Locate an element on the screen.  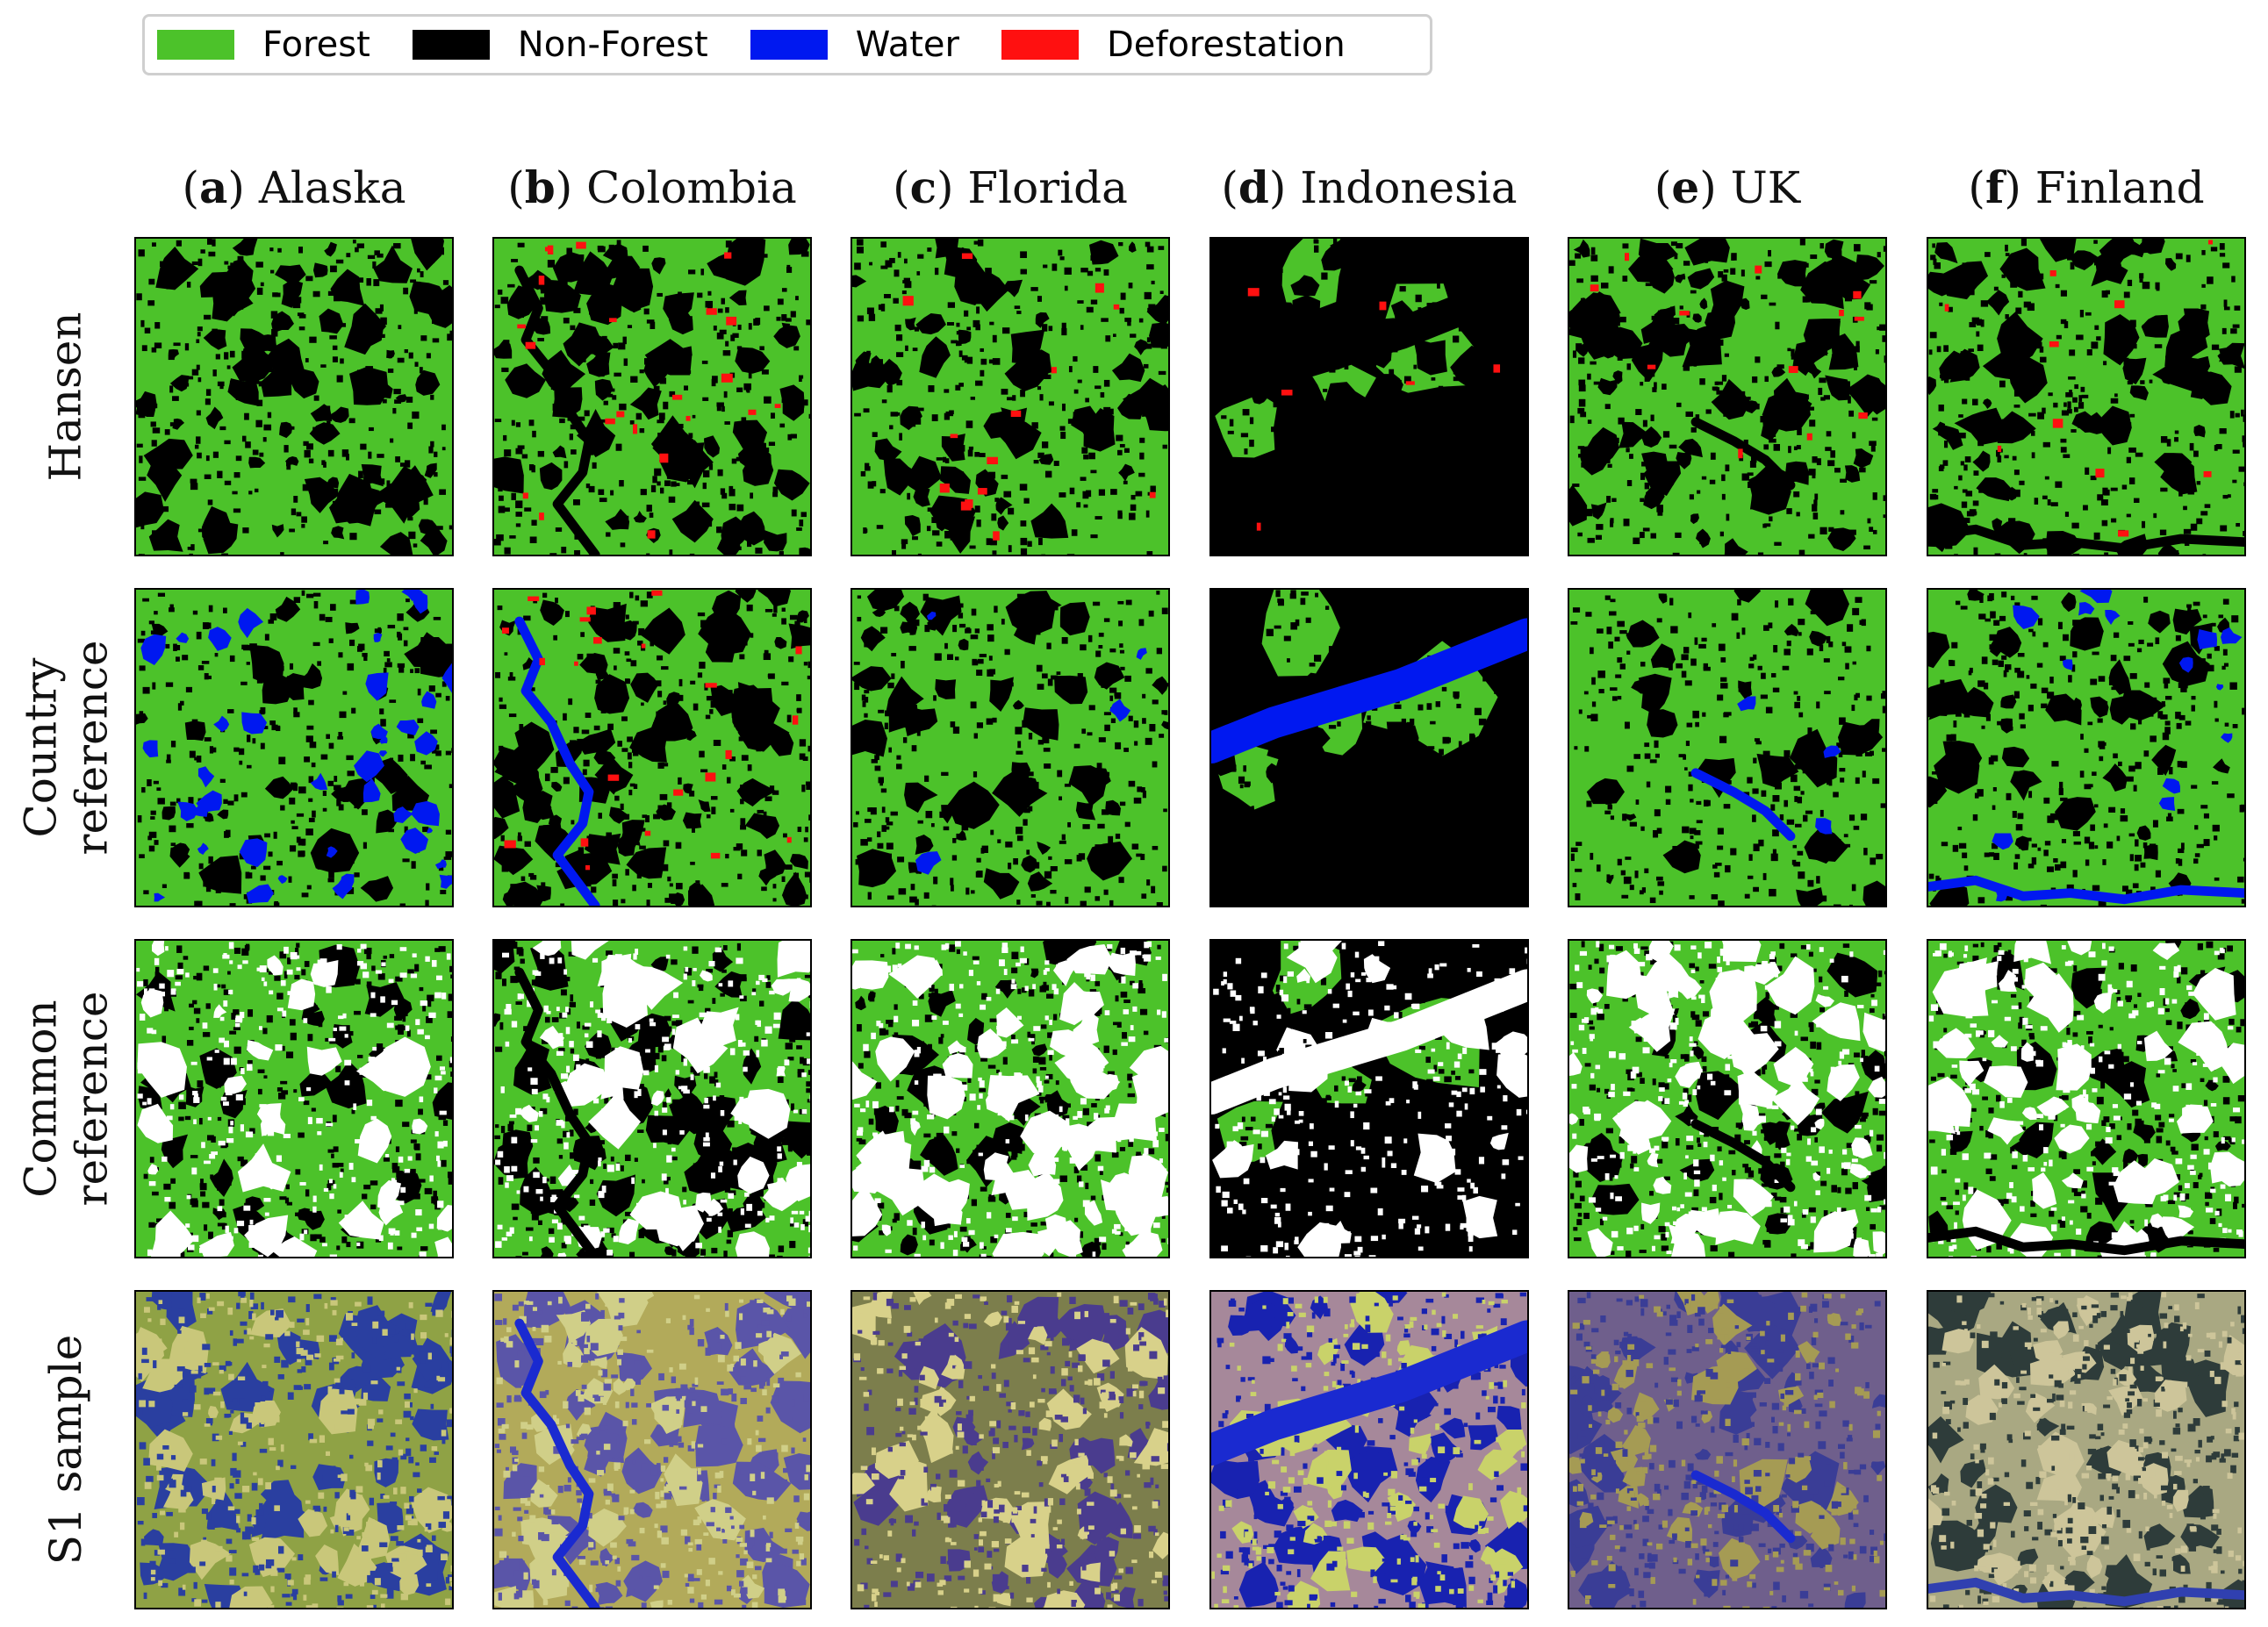
column-header-colombia: (b) Colombia is located at coordinates (652, 187).